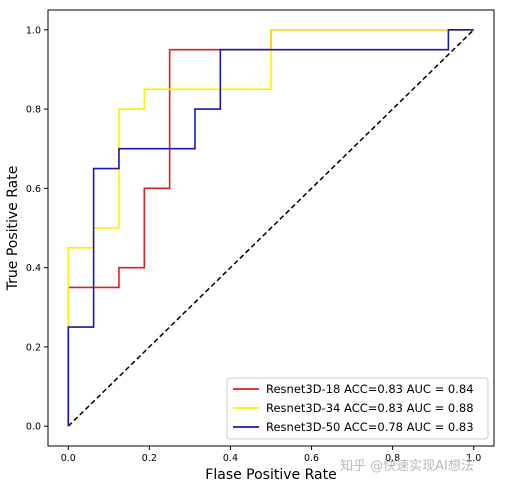 This screenshot has width=505, height=487. Describe the element at coordinates (392, 458) in the screenshot. I see `x-tick-label: 0.8` at that location.